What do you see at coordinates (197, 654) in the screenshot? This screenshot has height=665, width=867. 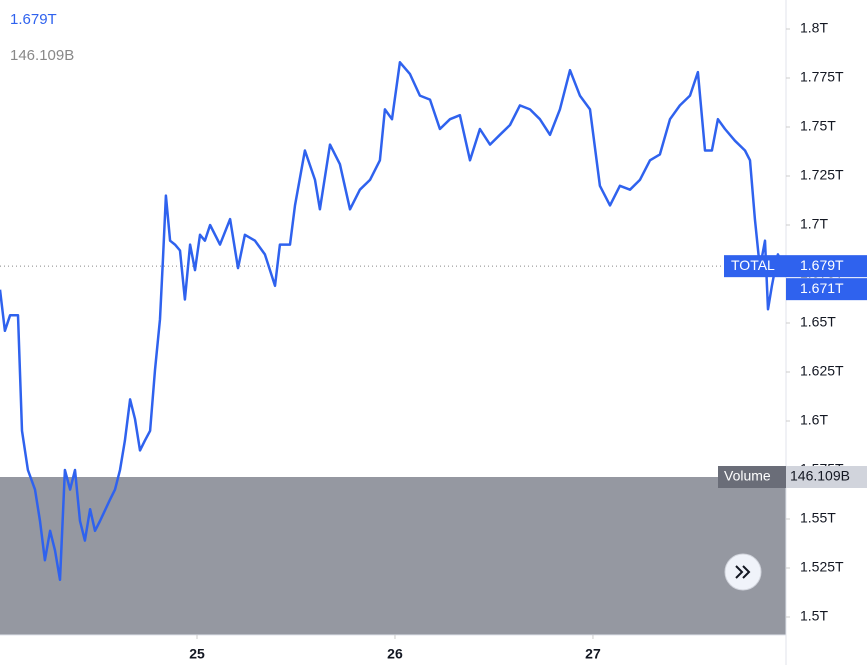 I see `x-tick-label: 25` at bounding box center [197, 654].